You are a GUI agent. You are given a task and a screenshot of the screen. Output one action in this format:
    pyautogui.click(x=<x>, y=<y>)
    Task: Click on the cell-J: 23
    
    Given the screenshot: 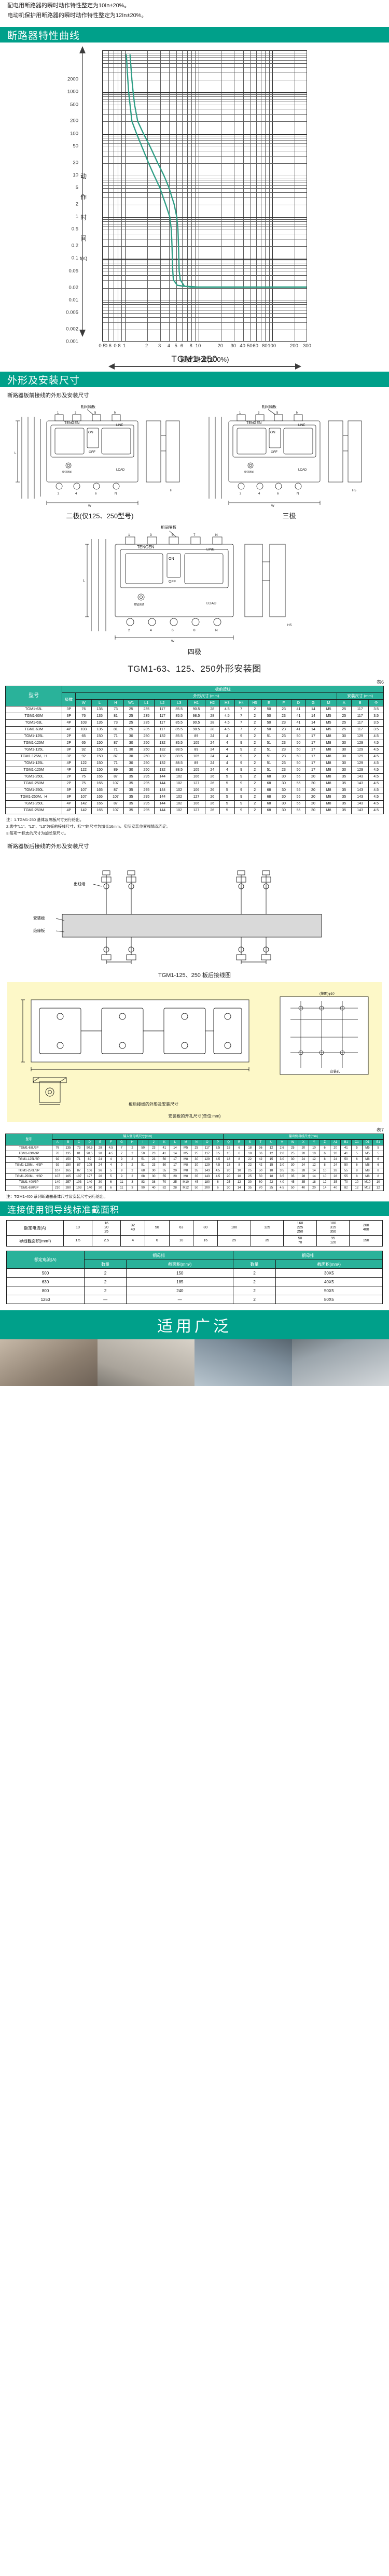 What is the action you would take?
    pyautogui.click(x=154, y=1159)
    